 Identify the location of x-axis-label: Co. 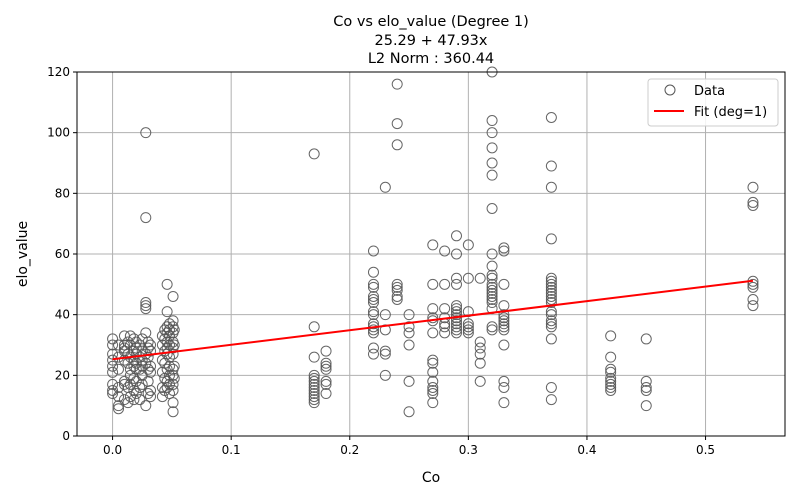
(431, 478).